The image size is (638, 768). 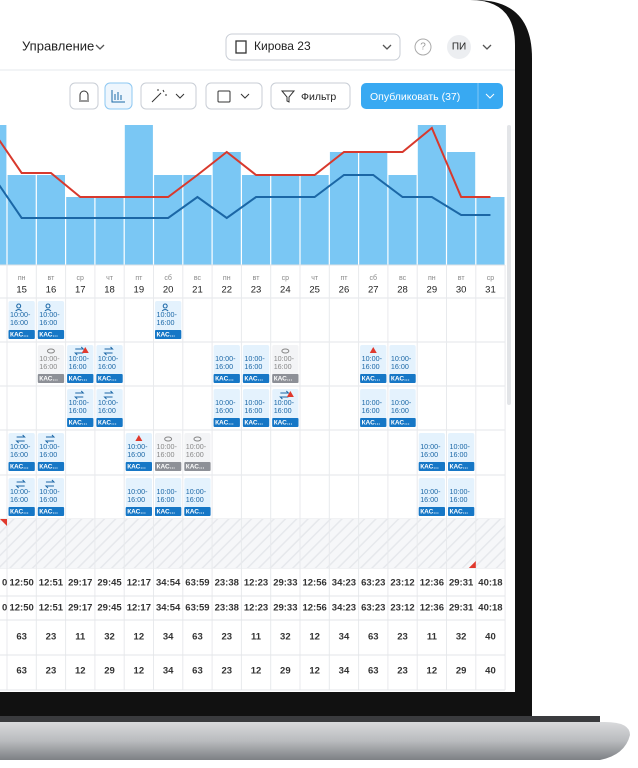 I want to click on chevron, so click(x=387, y=47).